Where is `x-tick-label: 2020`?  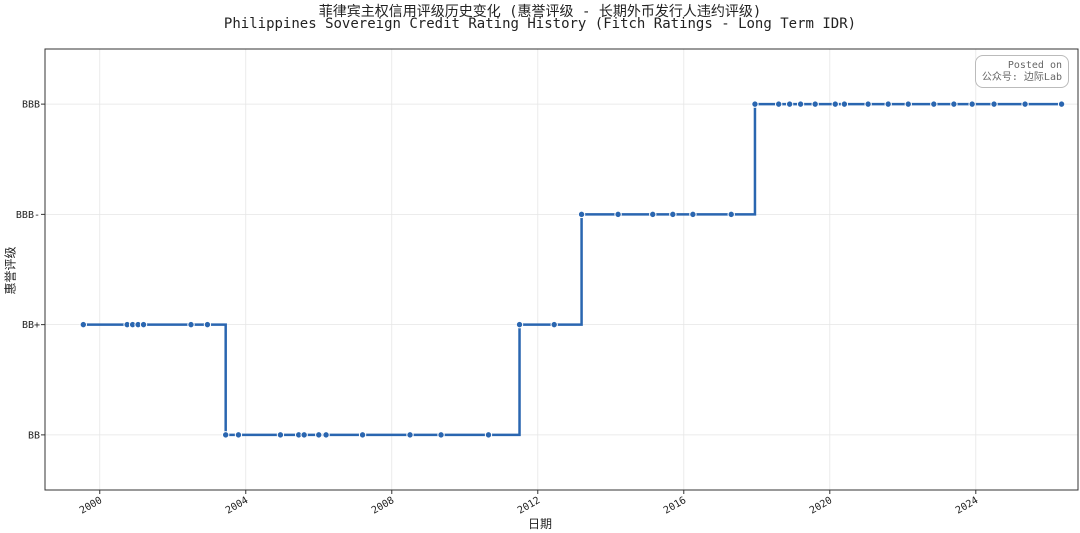
x-tick-label: 2020 is located at coordinates (821, 506).